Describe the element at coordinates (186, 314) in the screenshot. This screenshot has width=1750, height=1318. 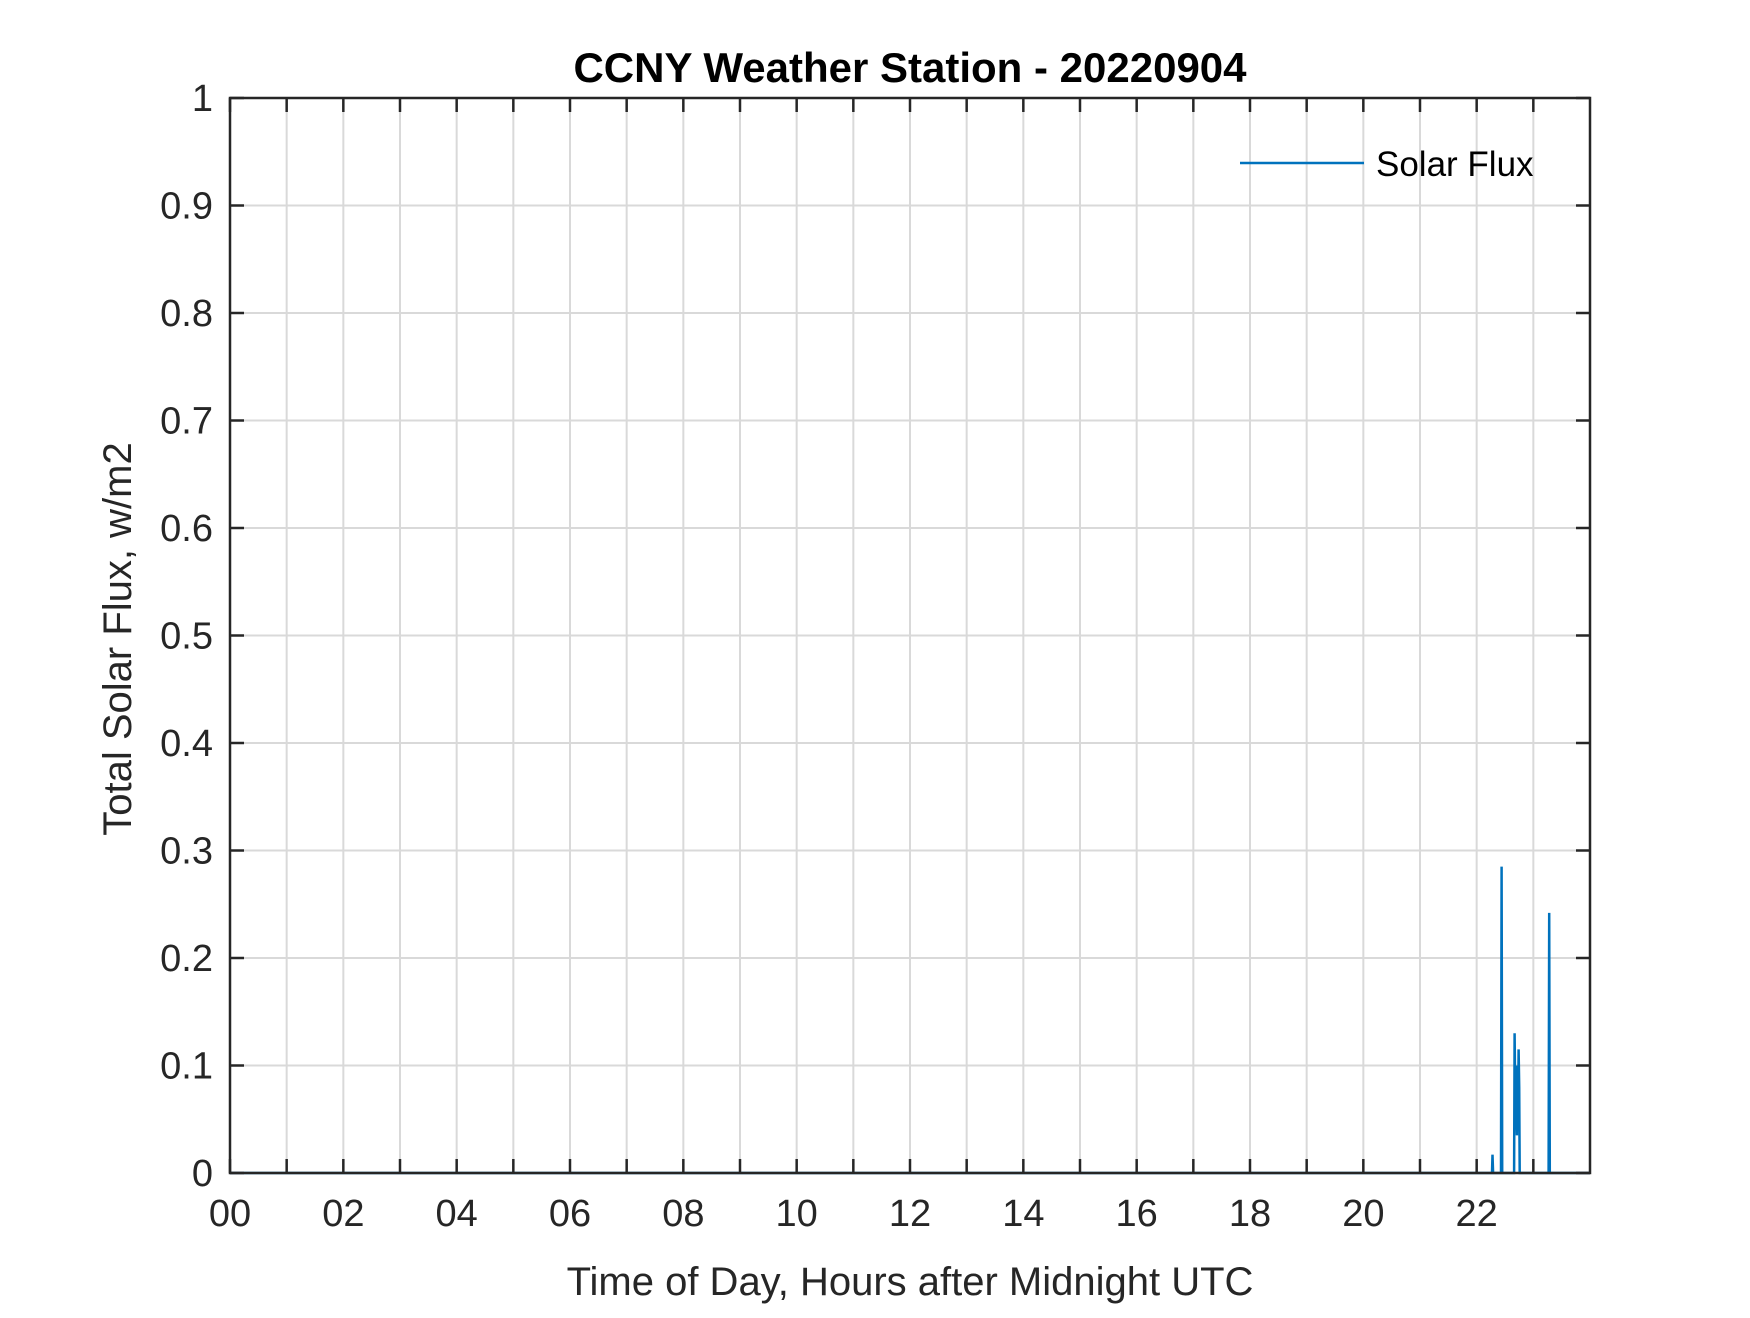
I see `y-tick-label: 0.8` at that location.